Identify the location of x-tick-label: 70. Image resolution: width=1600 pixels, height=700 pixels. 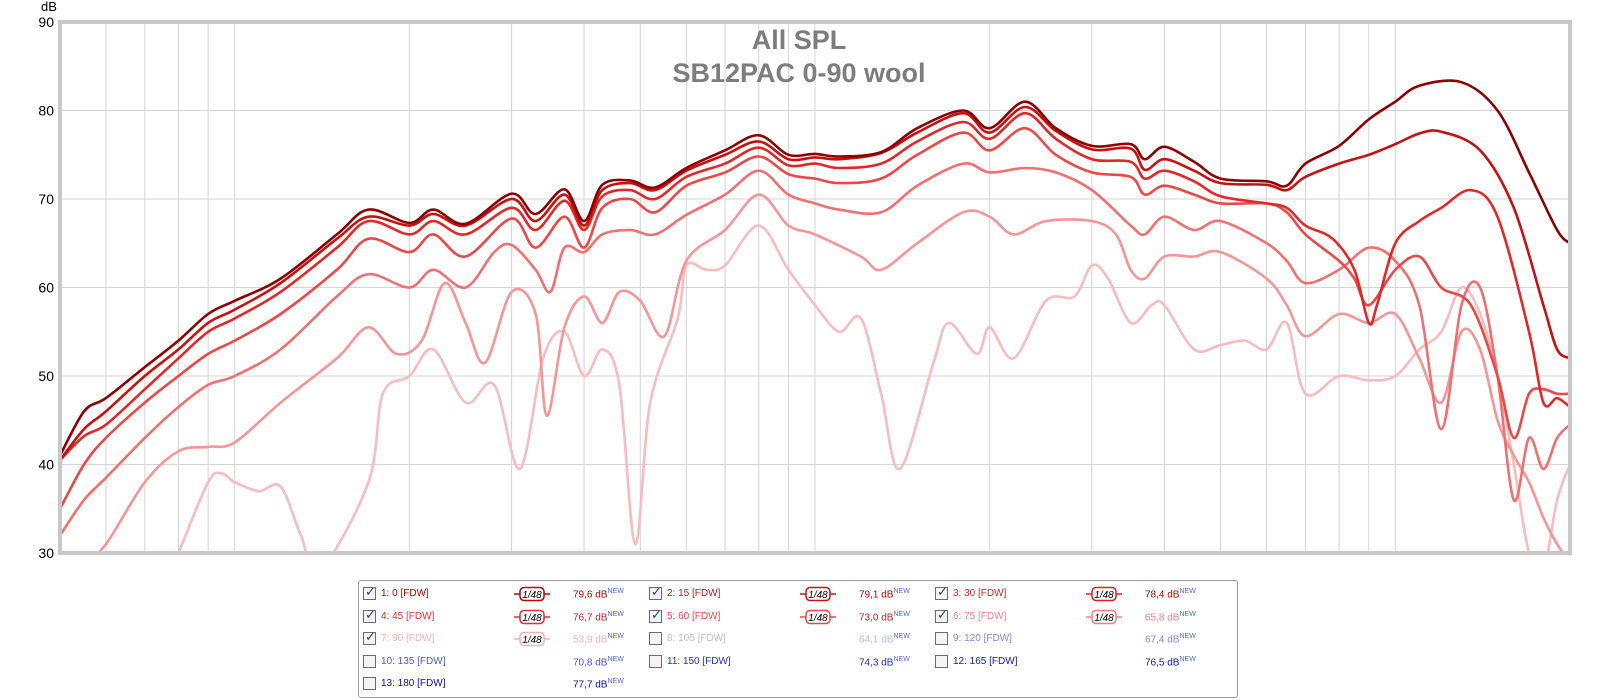
(145, 559).